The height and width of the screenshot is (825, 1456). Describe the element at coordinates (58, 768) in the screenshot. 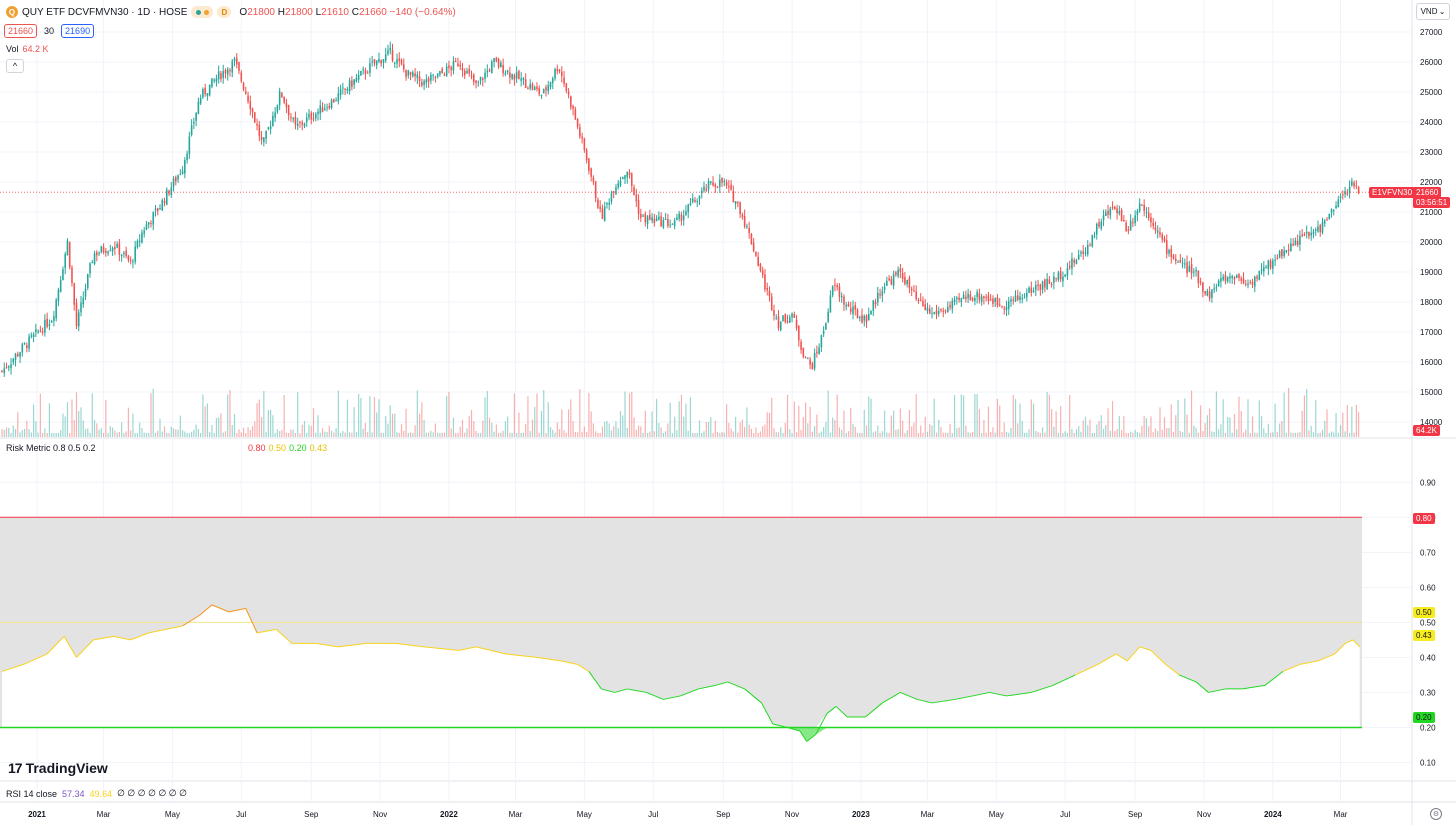

I see `tradingview-logo: 17 TradingView` at that location.